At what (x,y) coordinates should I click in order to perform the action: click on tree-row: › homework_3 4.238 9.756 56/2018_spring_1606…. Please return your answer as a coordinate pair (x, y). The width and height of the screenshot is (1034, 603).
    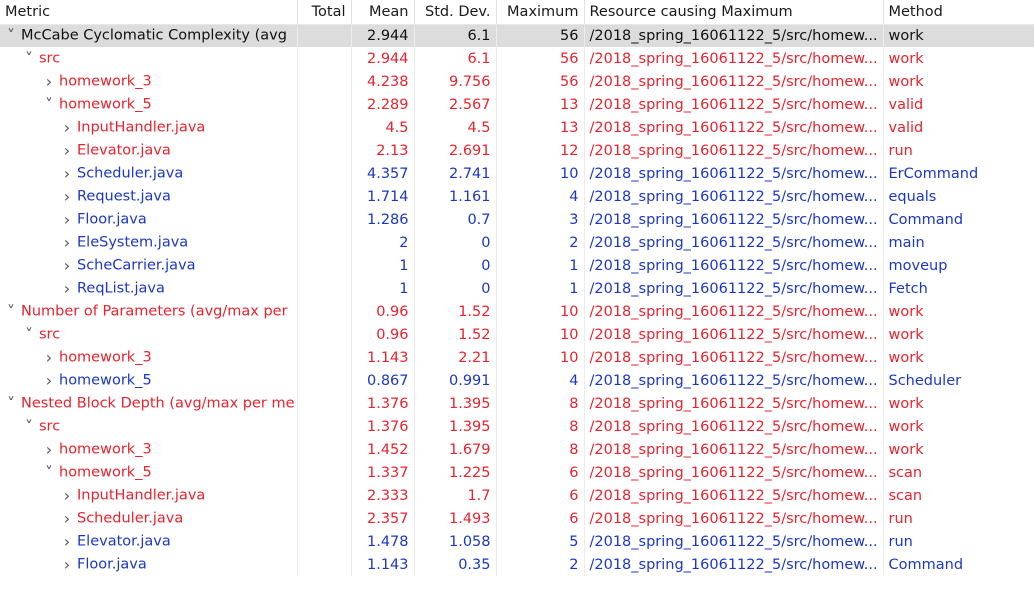
    Looking at the image, I should click on (517, 81).